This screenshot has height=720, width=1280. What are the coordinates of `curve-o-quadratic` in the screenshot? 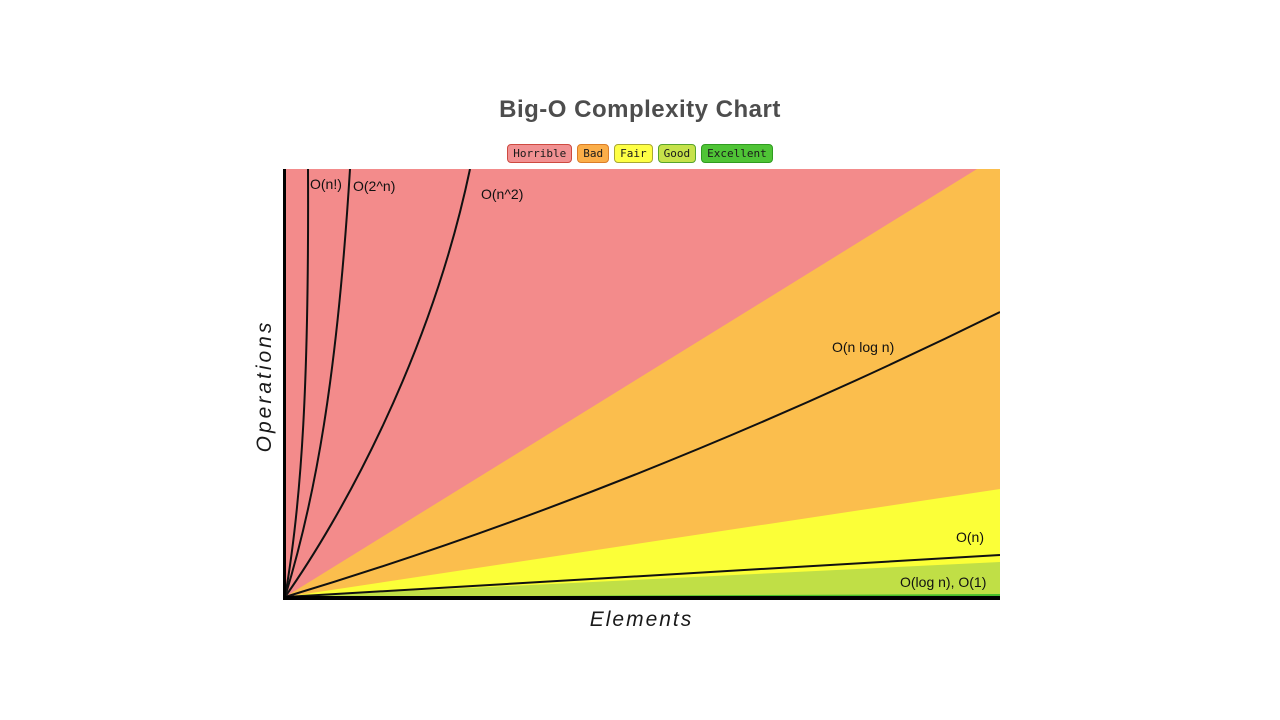 It's located at (377, 383).